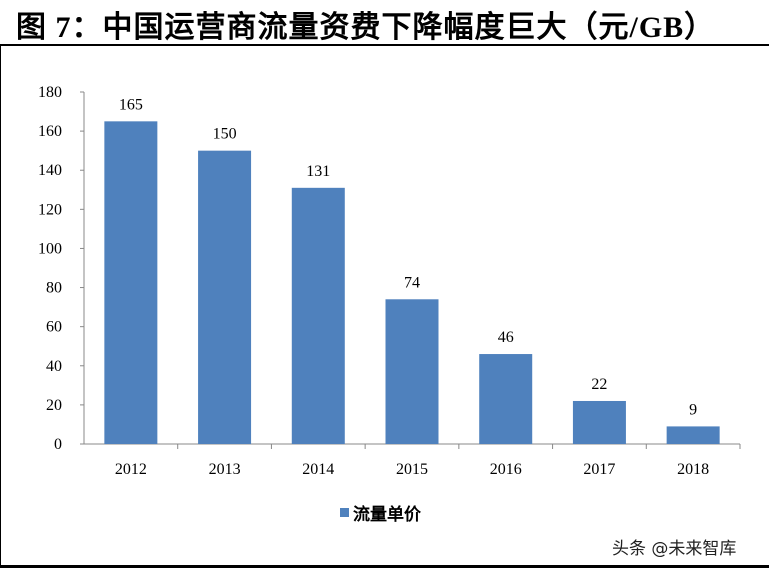 The height and width of the screenshot is (570, 770). I want to click on y-tick-label: 180, so click(50, 92).